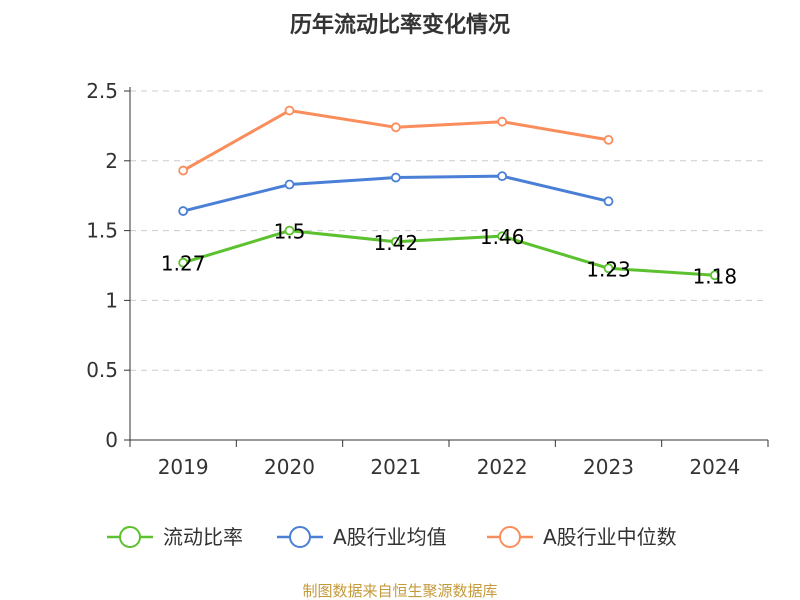 The height and width of the screenshot is (600, 800). I want to click on data-label: 1.27, so click(183, 264).